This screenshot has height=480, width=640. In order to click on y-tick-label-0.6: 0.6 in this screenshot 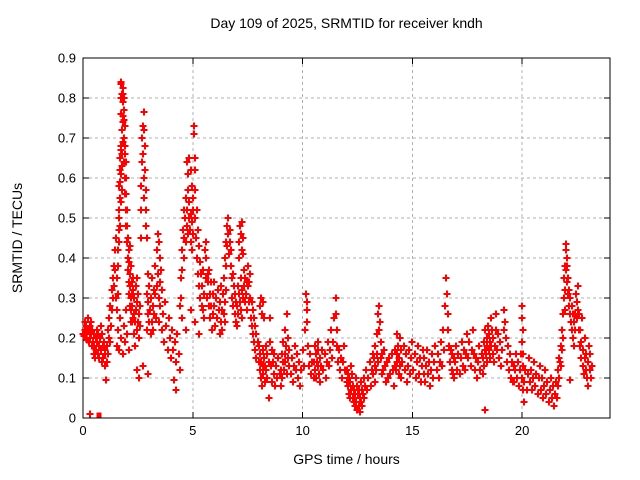, I will do `click(67, 178)`.